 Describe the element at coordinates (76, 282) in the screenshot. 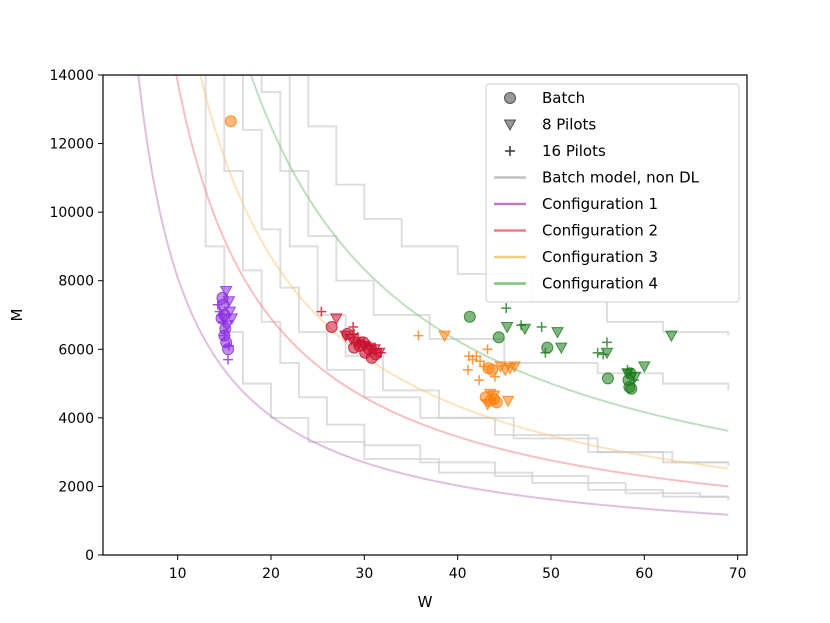

I see `y-tick-label: 8000` at that location.